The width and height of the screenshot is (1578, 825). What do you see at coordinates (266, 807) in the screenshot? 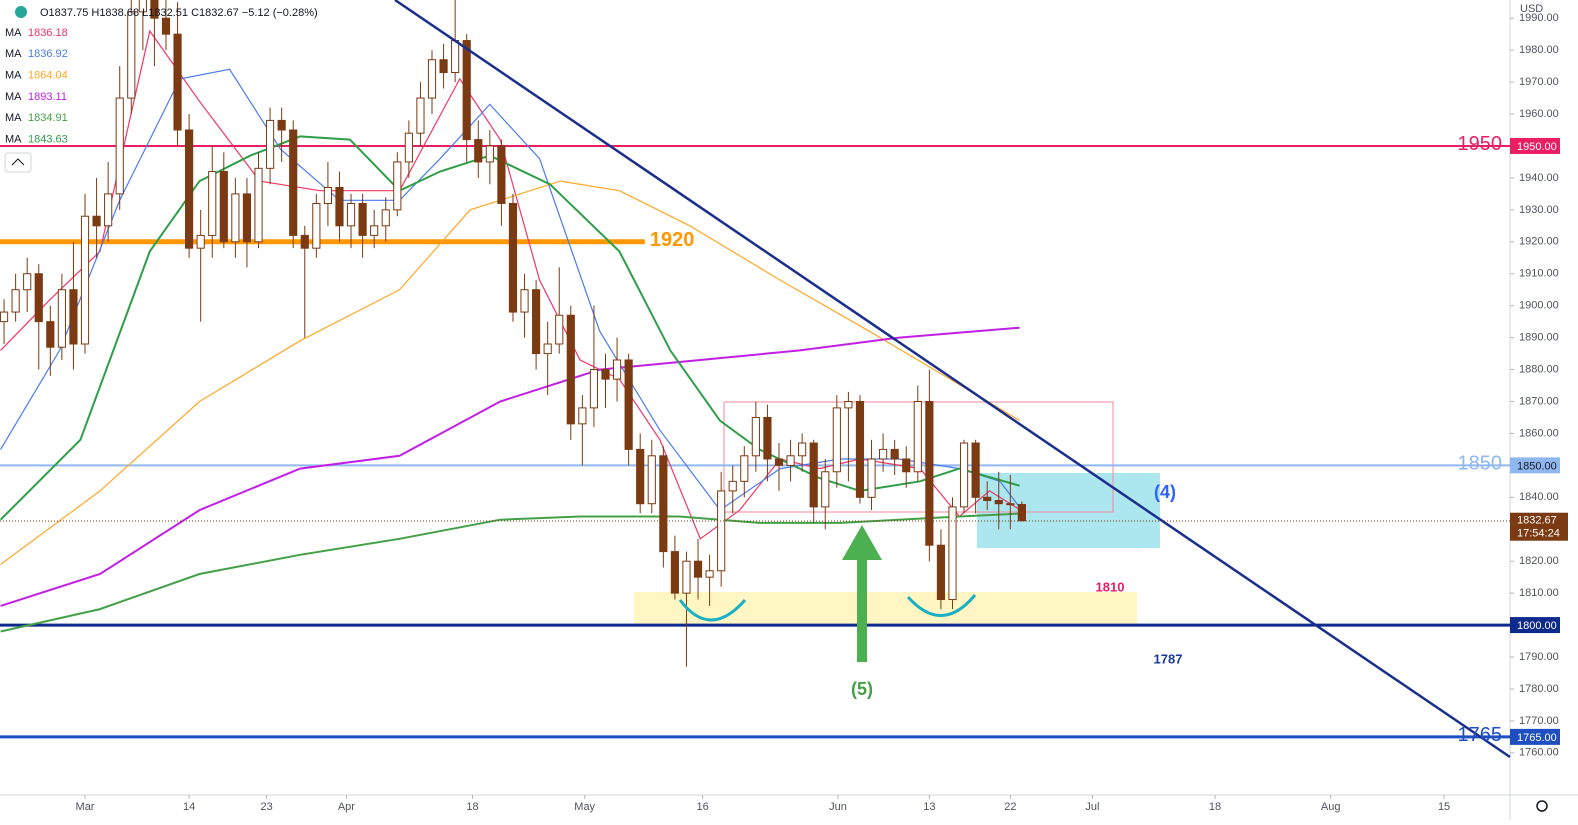
I see `x-tick-label: 23` at bounding box center [266, 807].